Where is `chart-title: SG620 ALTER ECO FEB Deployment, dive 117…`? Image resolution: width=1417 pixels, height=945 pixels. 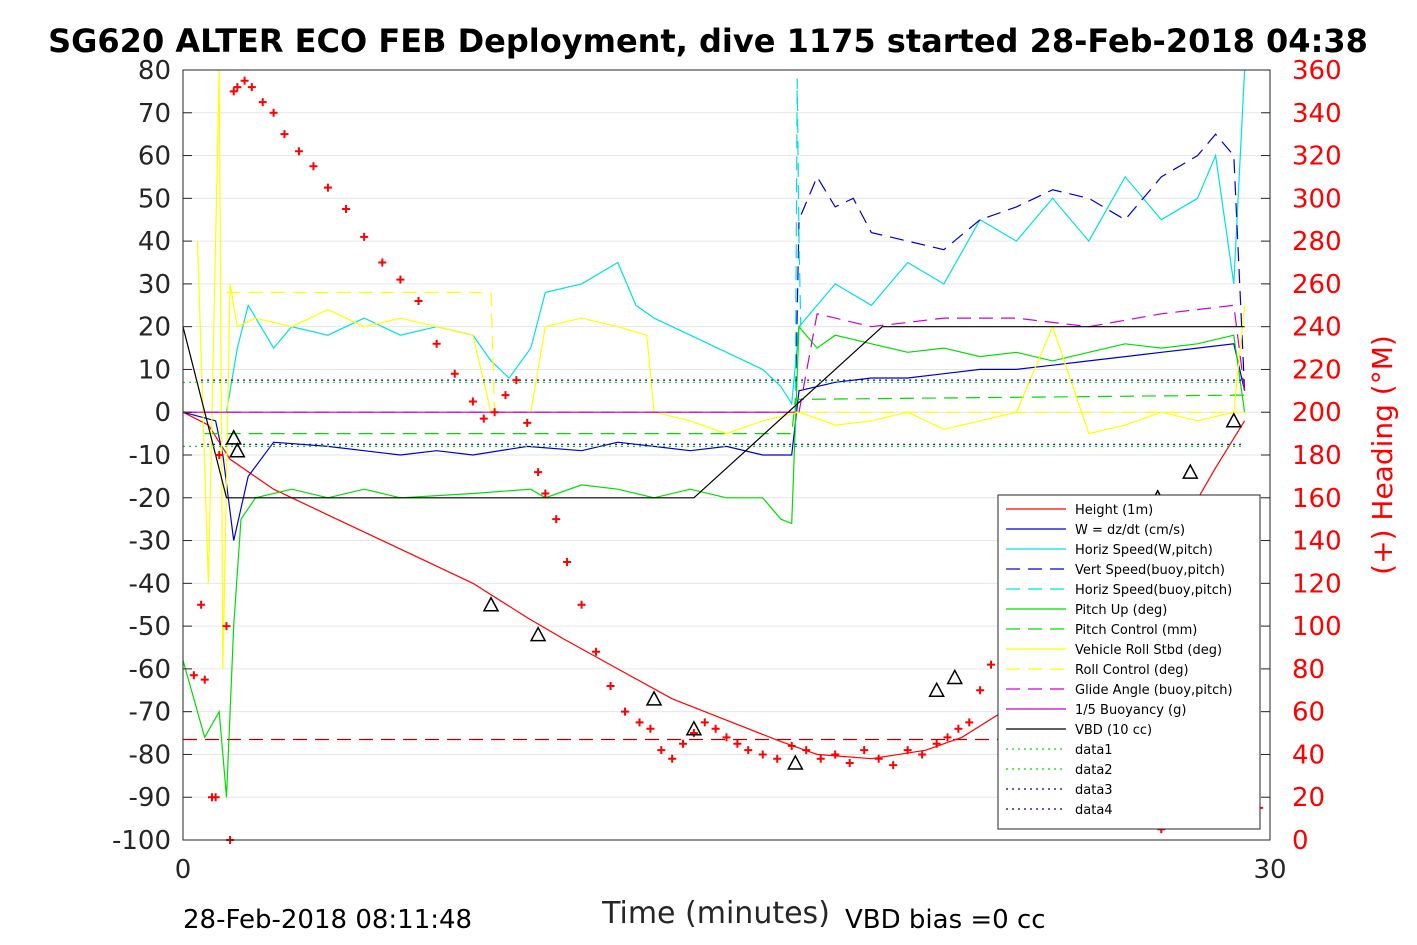
chart-title: SG620 ALTER ECO FEB Deployment, dive 117… is located at coordinates (708, 41).